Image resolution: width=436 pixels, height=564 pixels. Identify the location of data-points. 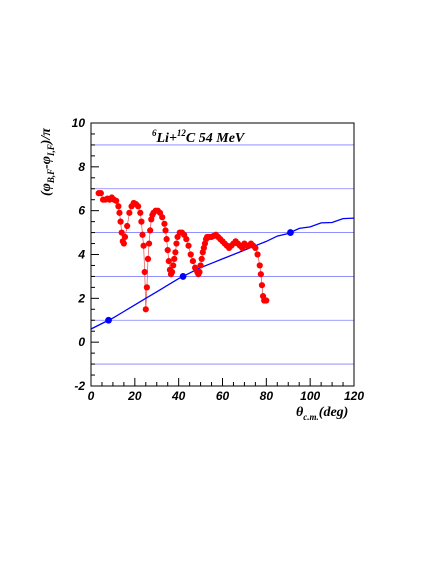
(182, 251).